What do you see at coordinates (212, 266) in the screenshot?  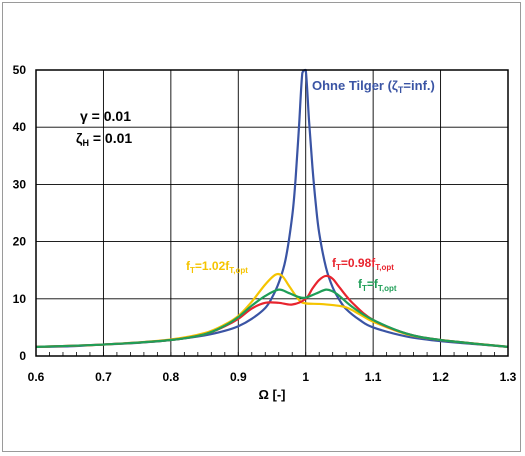 I see `series-label-ft-102-tail: =1.02f` at bounding box center [212, 266].